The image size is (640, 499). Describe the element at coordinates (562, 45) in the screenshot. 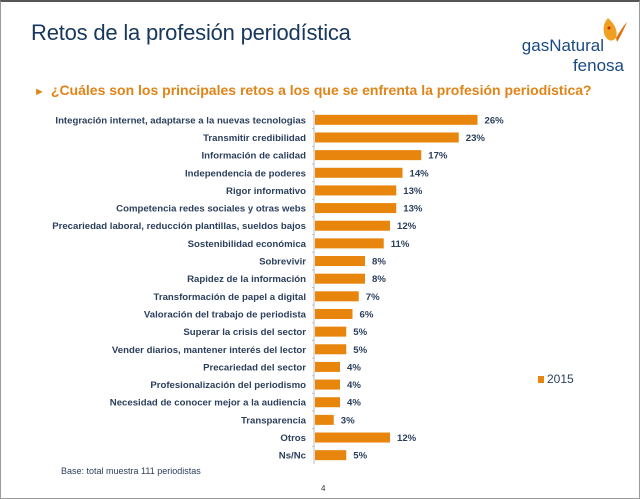

I see `logo-line1: gasNatural` at that location.